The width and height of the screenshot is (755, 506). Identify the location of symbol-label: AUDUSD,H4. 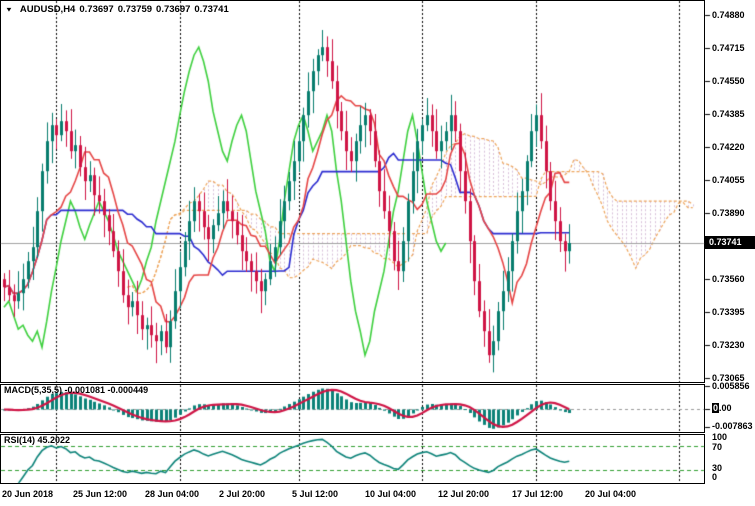
(47, 9).